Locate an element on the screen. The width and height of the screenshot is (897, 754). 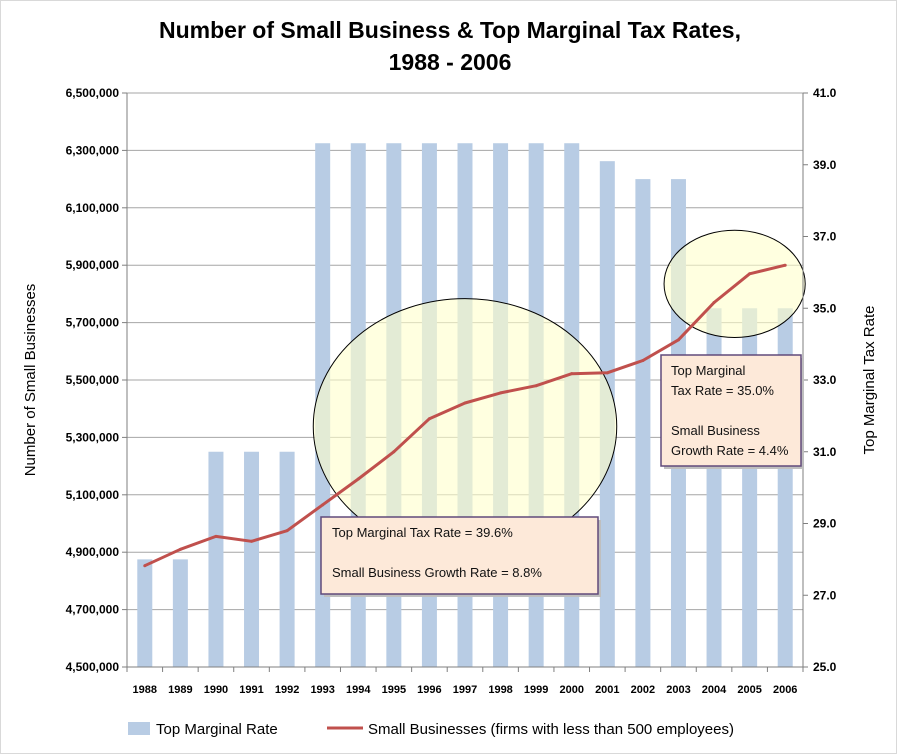
right-axis-ticks: 25.0 27.0 29.0 31.0 33.0 35.0 37.0 39.0 41.0 is located at coordinates (820, 380).